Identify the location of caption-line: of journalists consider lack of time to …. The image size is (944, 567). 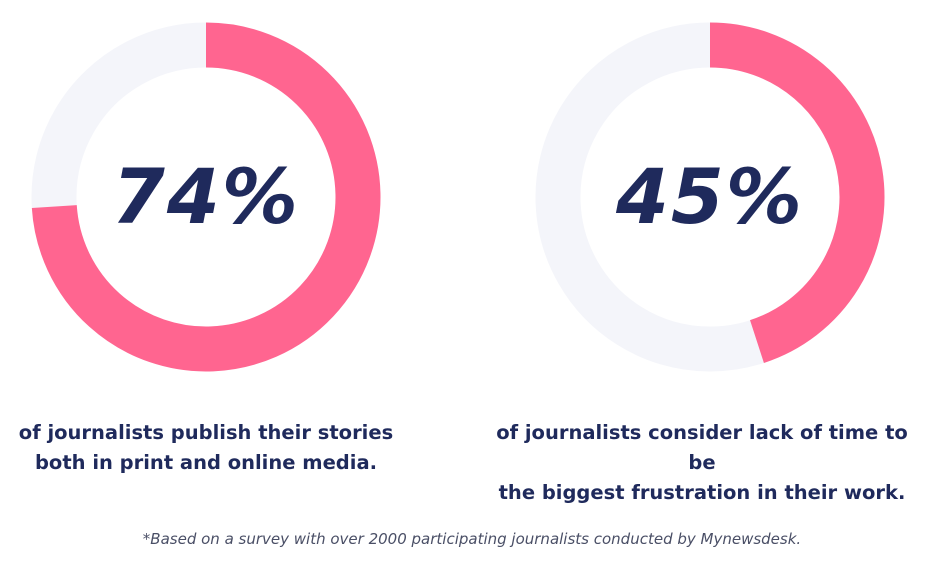
(702, 447).